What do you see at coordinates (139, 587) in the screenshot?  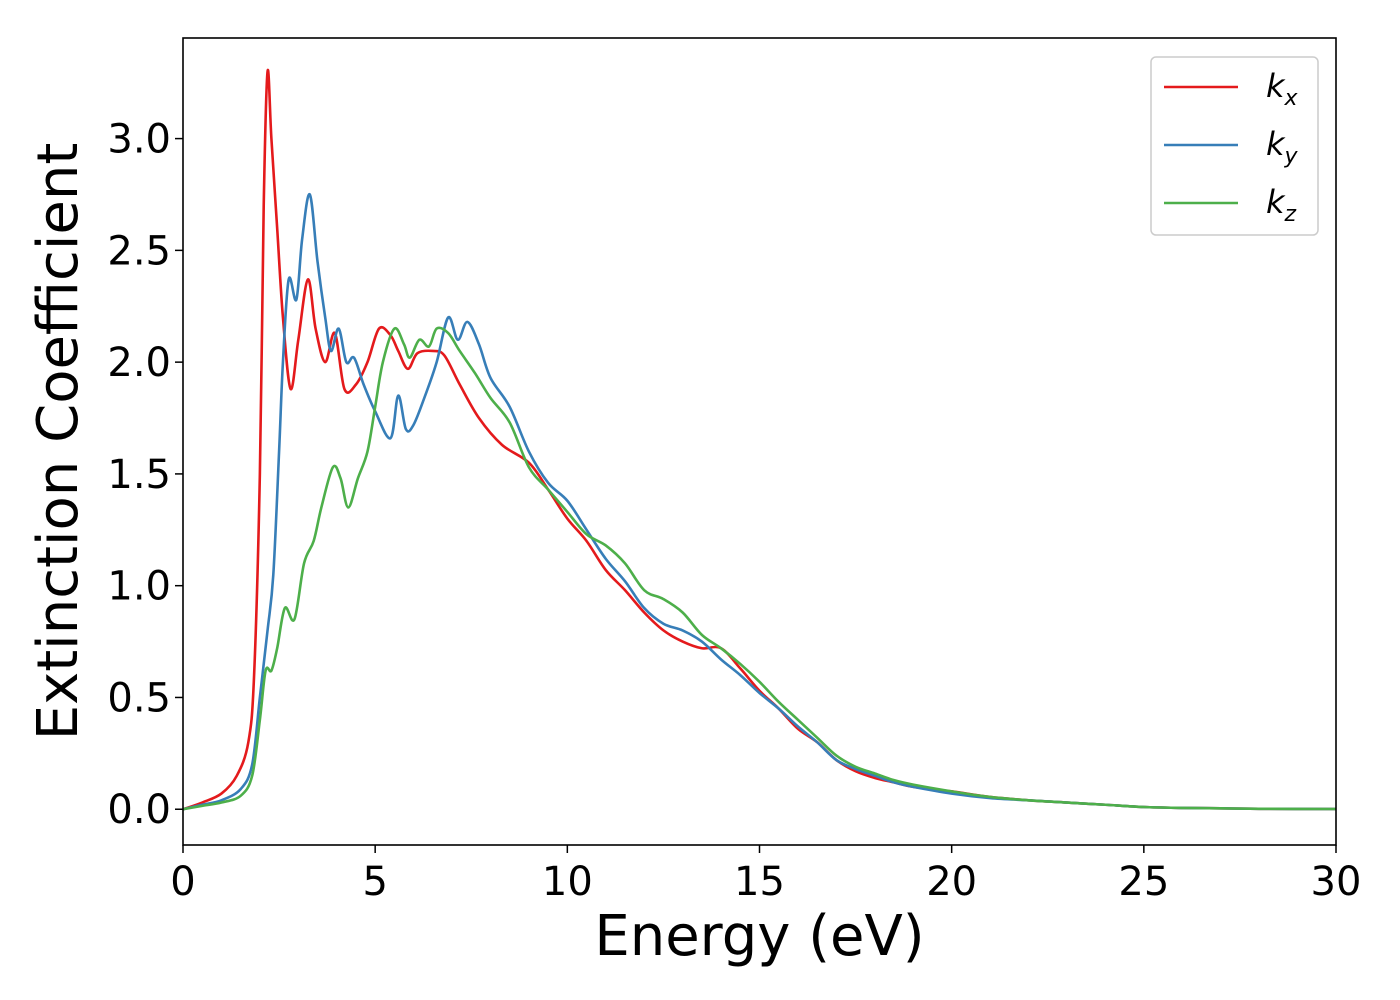 I see `y-tick-label: 1.0` at bounding box center [139, 587].